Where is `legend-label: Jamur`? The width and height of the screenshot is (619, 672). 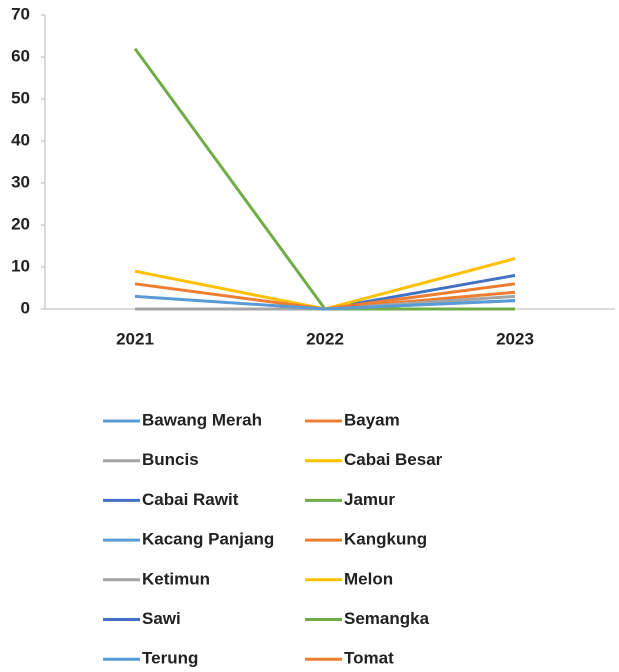 legend-label: Jamur is located at coordinates (369, 499).